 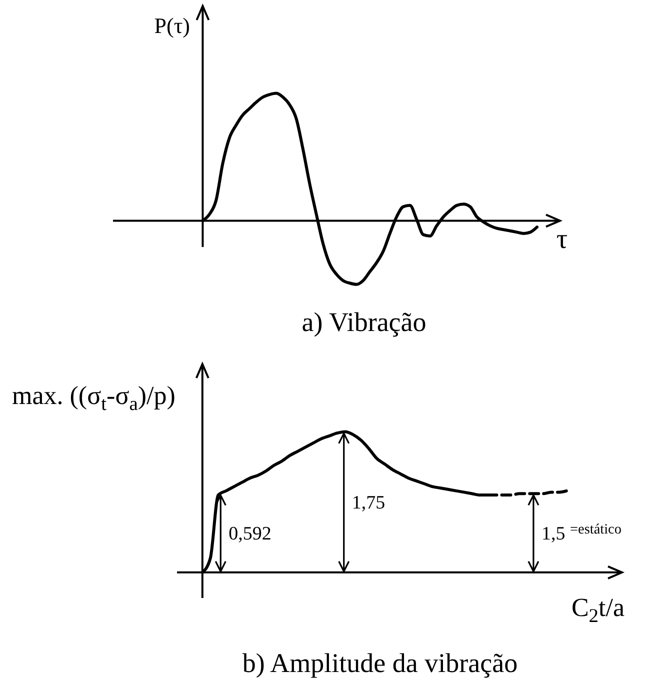 I want to click on text: b) Amplitude da vibração, so click(x=380, y=663).